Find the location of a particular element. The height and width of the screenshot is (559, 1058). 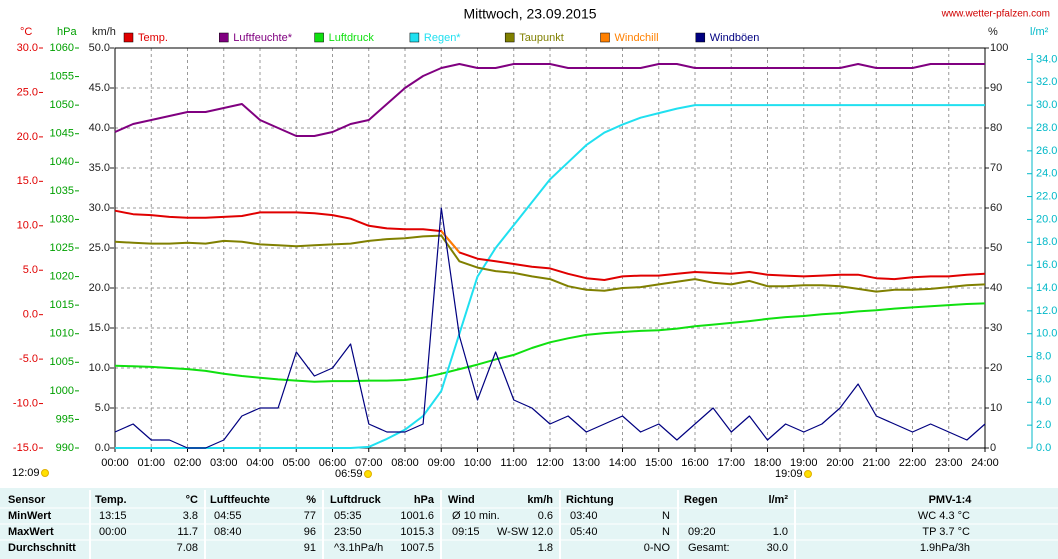

table-header: Temp. is located at coordinates (111, 500).